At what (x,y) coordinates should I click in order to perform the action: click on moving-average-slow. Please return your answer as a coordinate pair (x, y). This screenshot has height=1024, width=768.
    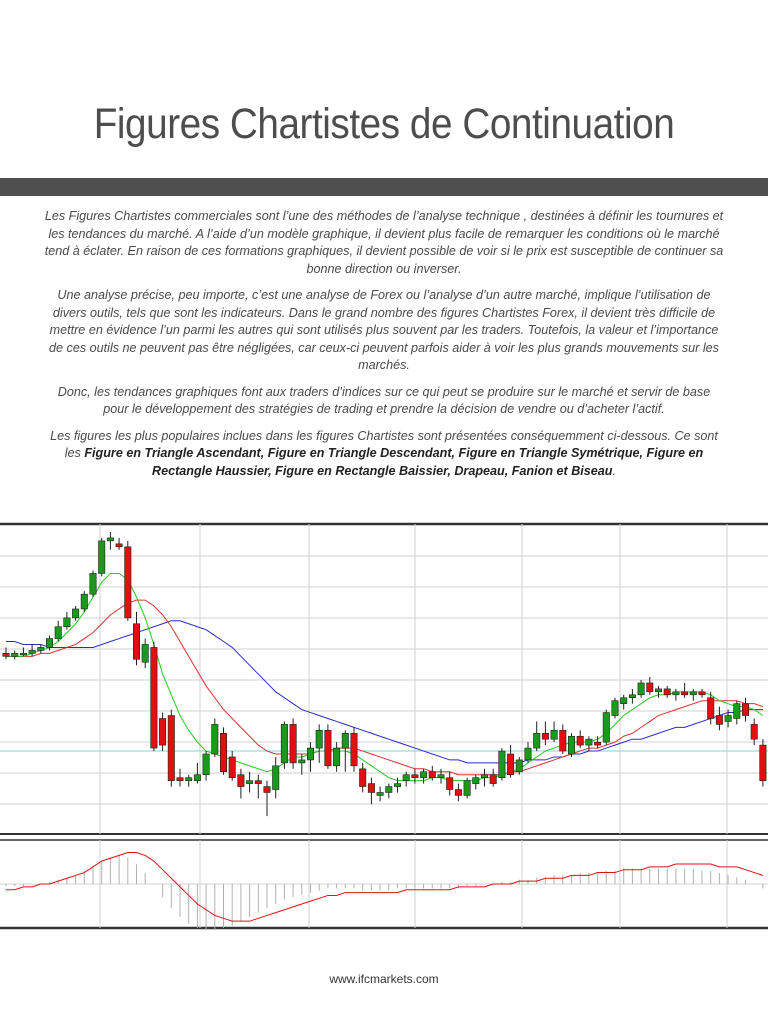
    Looking at the image, I should click on (384, 692).